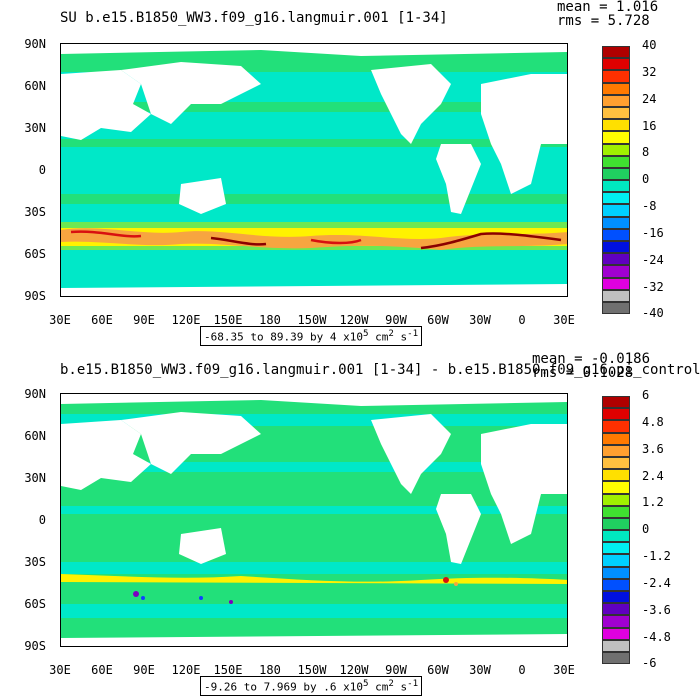 The image size is (700, 700). I want to click on colorbar-tick-label: 2.4, so click(653, 475).